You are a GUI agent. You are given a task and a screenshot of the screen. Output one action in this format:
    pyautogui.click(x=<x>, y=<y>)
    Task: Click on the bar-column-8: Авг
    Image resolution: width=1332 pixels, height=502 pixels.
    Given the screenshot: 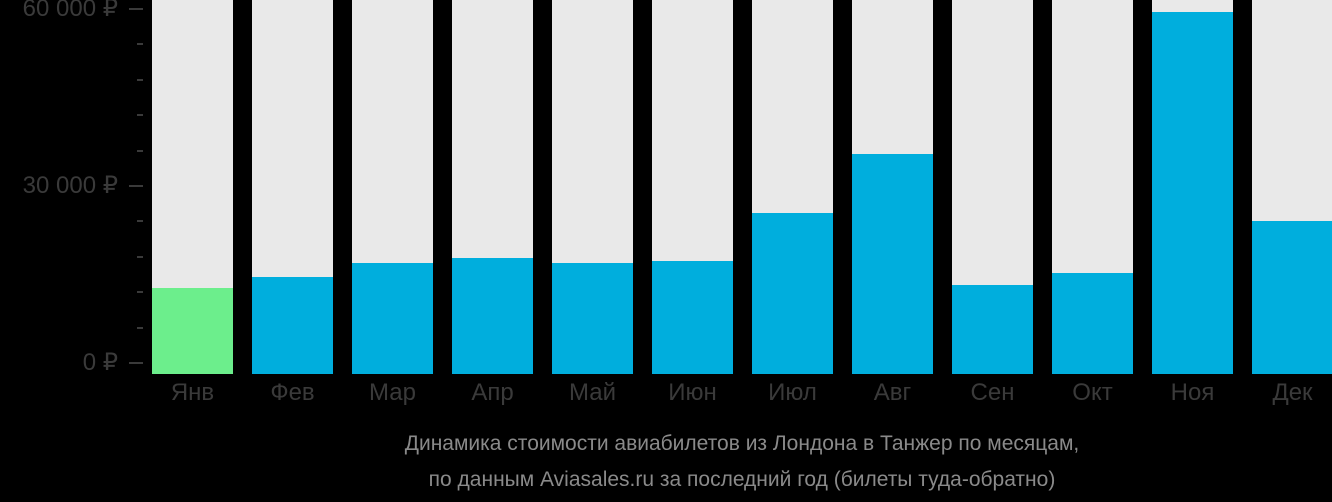 What is the action you would take?
    pyautogui.click(x=892, y=203)
    